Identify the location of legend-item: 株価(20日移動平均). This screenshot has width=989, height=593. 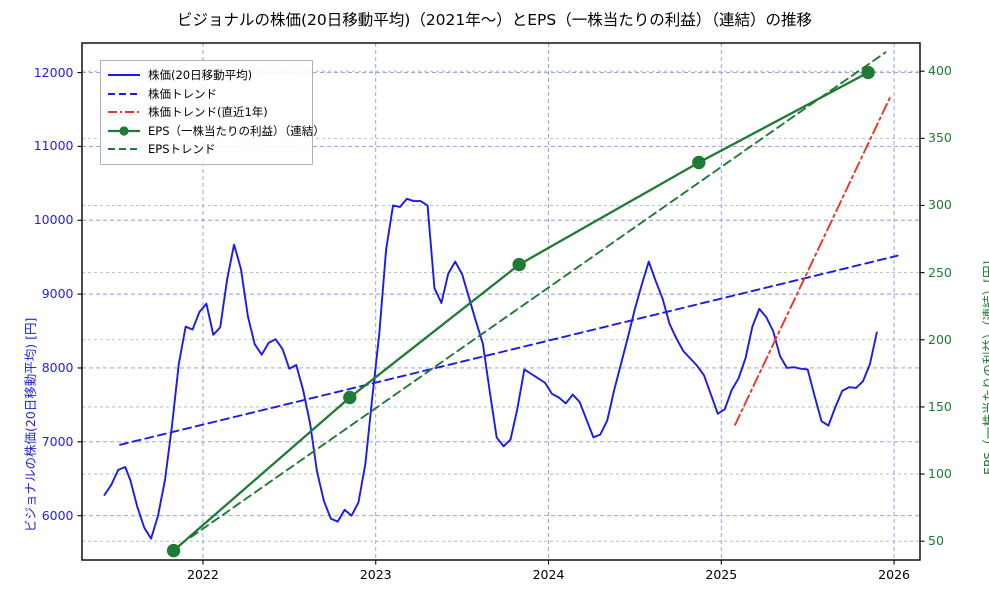
(206, 75).